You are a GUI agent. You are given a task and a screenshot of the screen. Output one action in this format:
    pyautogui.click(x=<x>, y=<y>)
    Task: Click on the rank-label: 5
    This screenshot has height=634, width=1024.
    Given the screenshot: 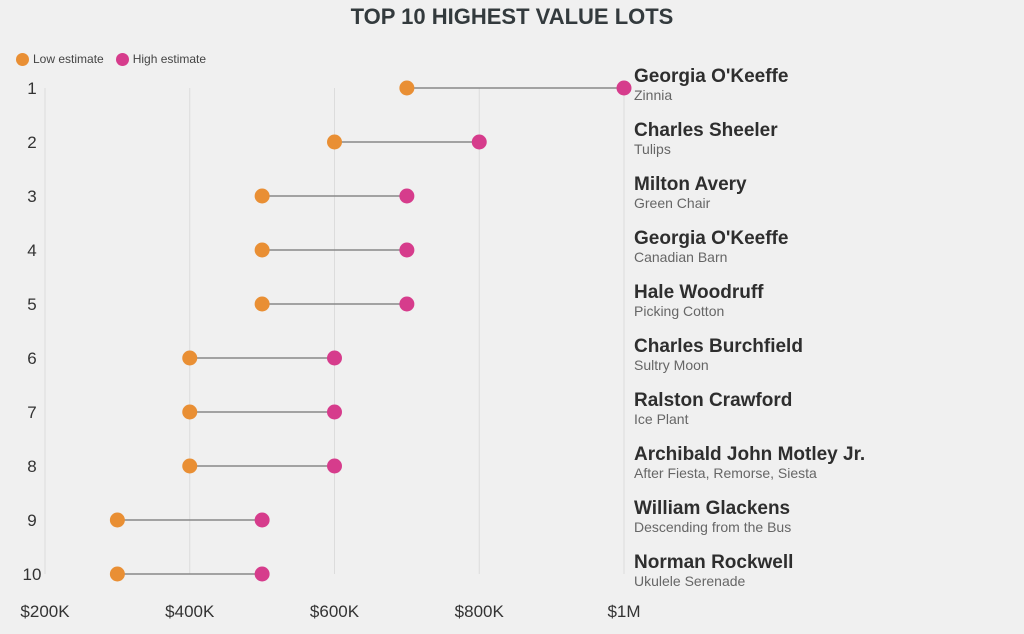 What is the action you would take?
    pyautogui.click(x=31, y=304)
    